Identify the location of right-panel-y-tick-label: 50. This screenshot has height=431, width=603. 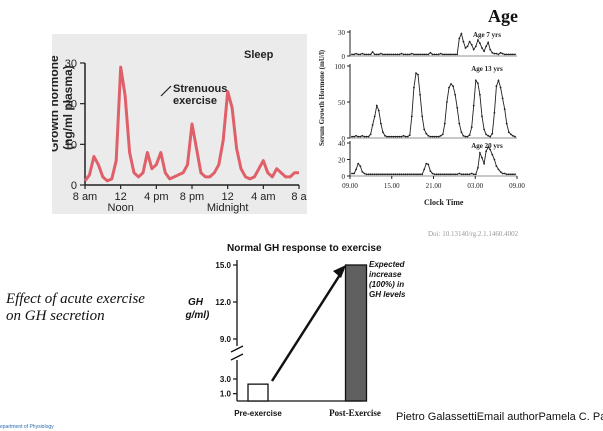
(342, 103).